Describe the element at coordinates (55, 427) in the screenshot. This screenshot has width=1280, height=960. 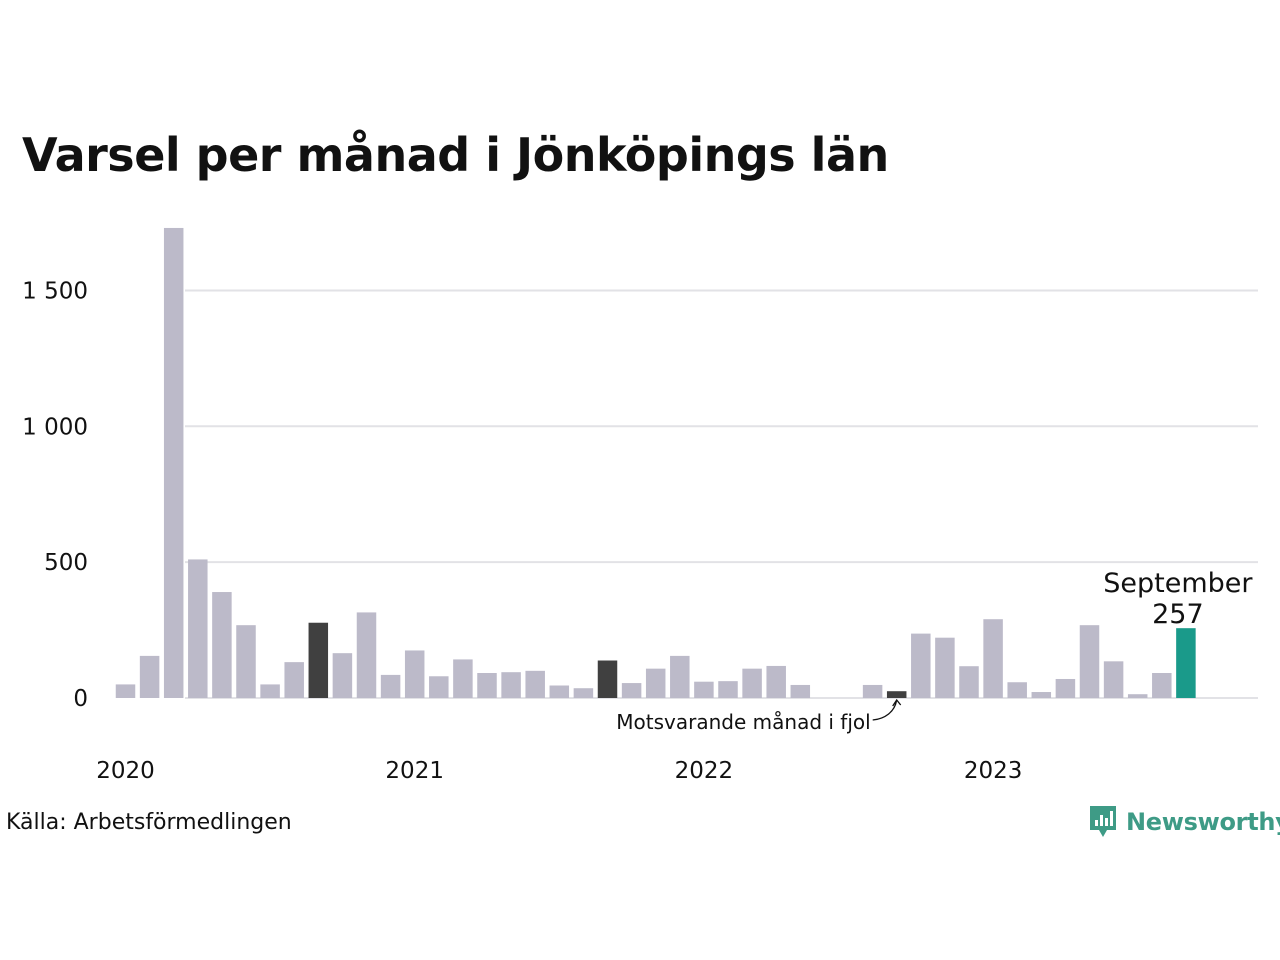
I see `y-tick-label: 1 000` at that location.